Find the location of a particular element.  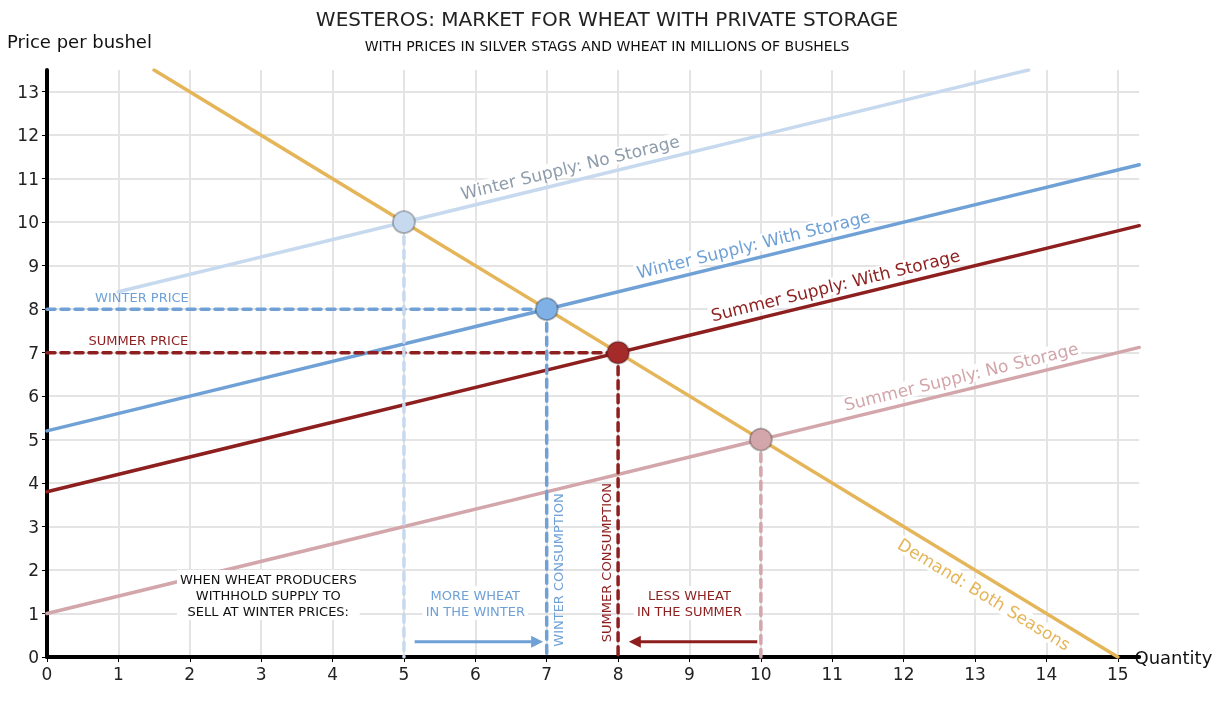

x-tick-label: 0 is located at coordinates (47, 673).